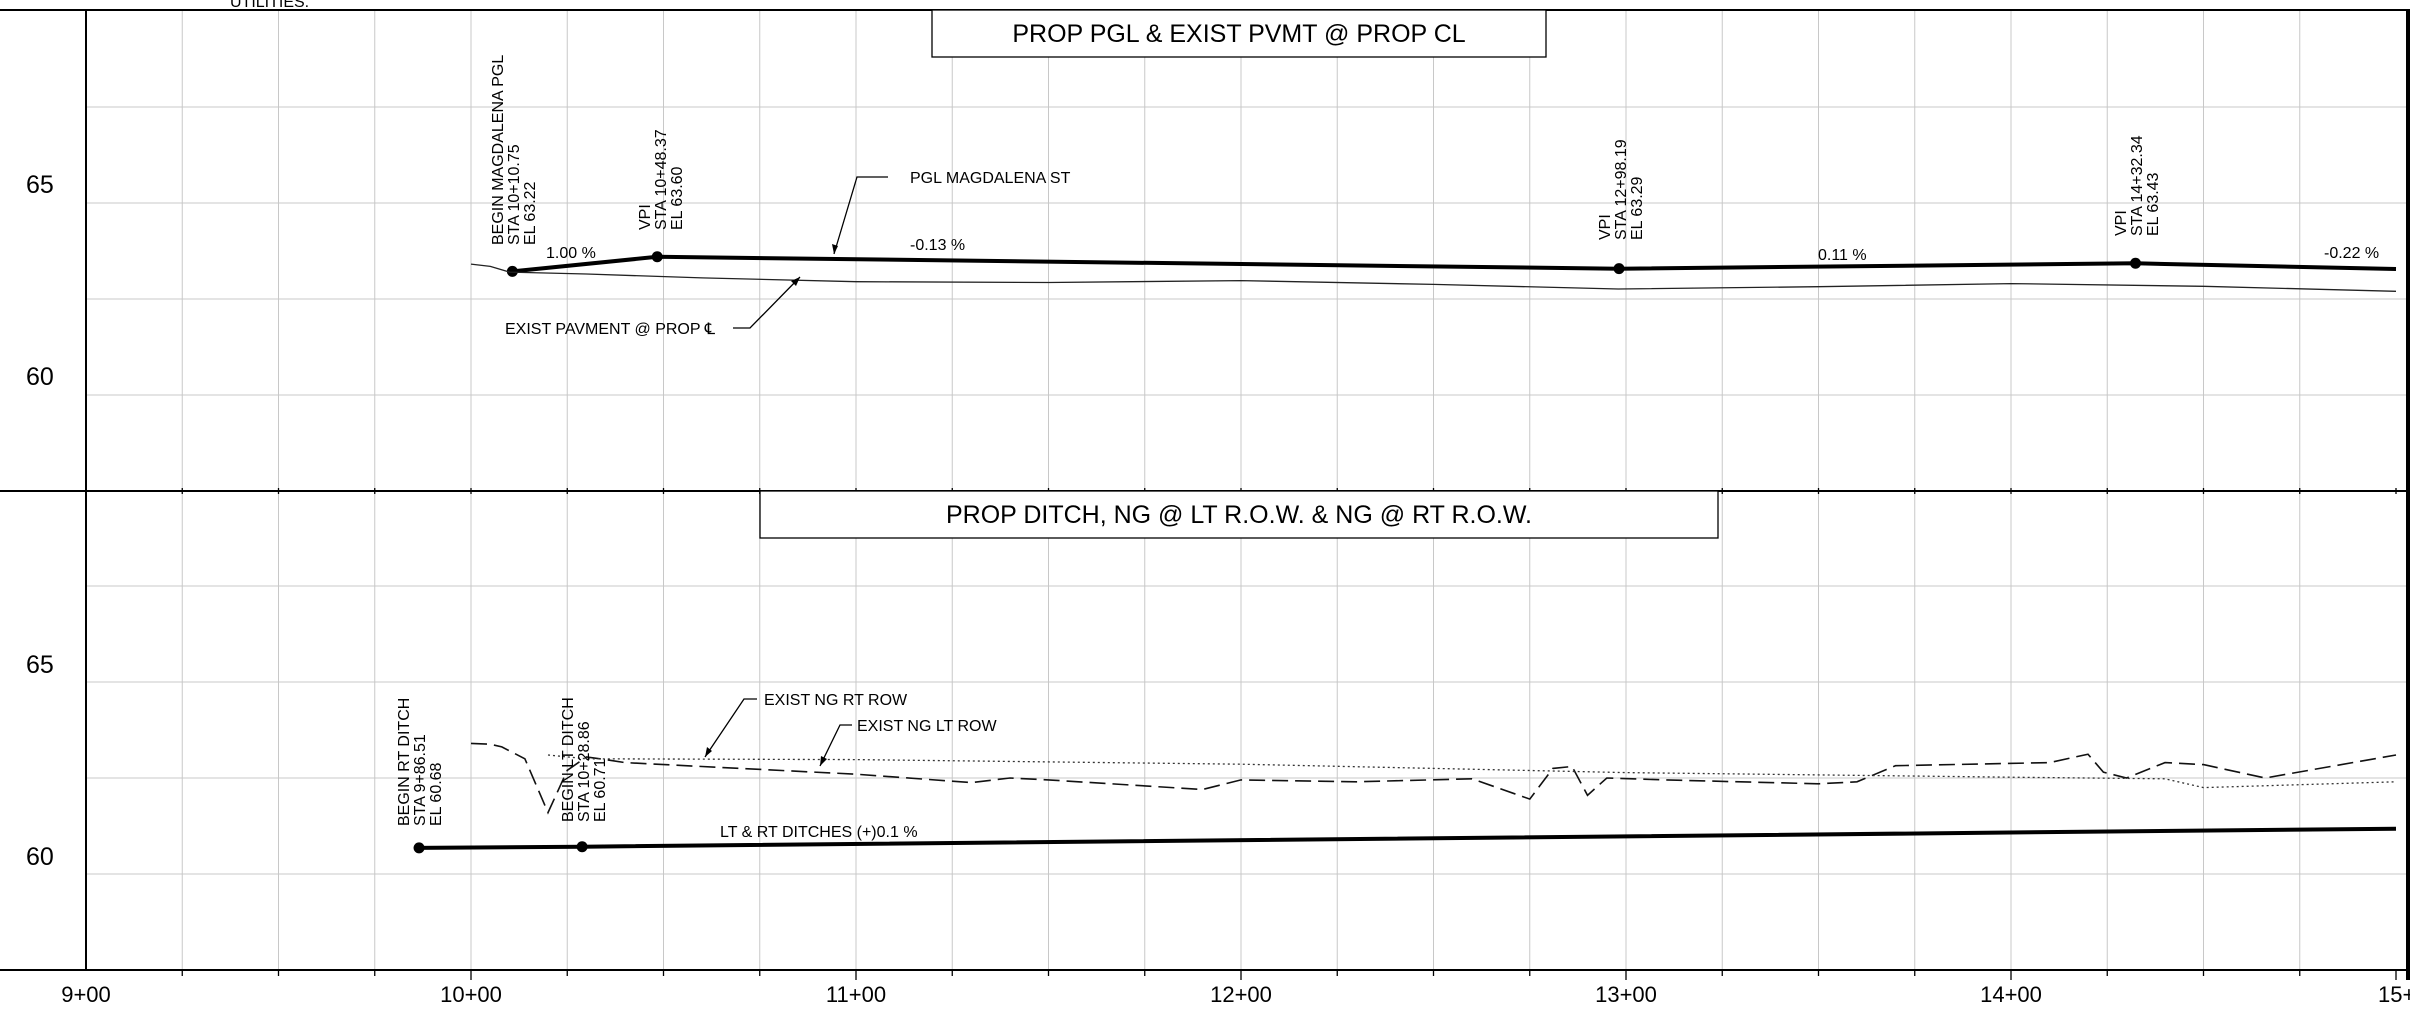 Image resolution: width=2410 pixels, height=1013 pixels. I want to click on vpi-2-annotation: VPI STA 12+98.19 EL 63.29, so click(1621, 189).